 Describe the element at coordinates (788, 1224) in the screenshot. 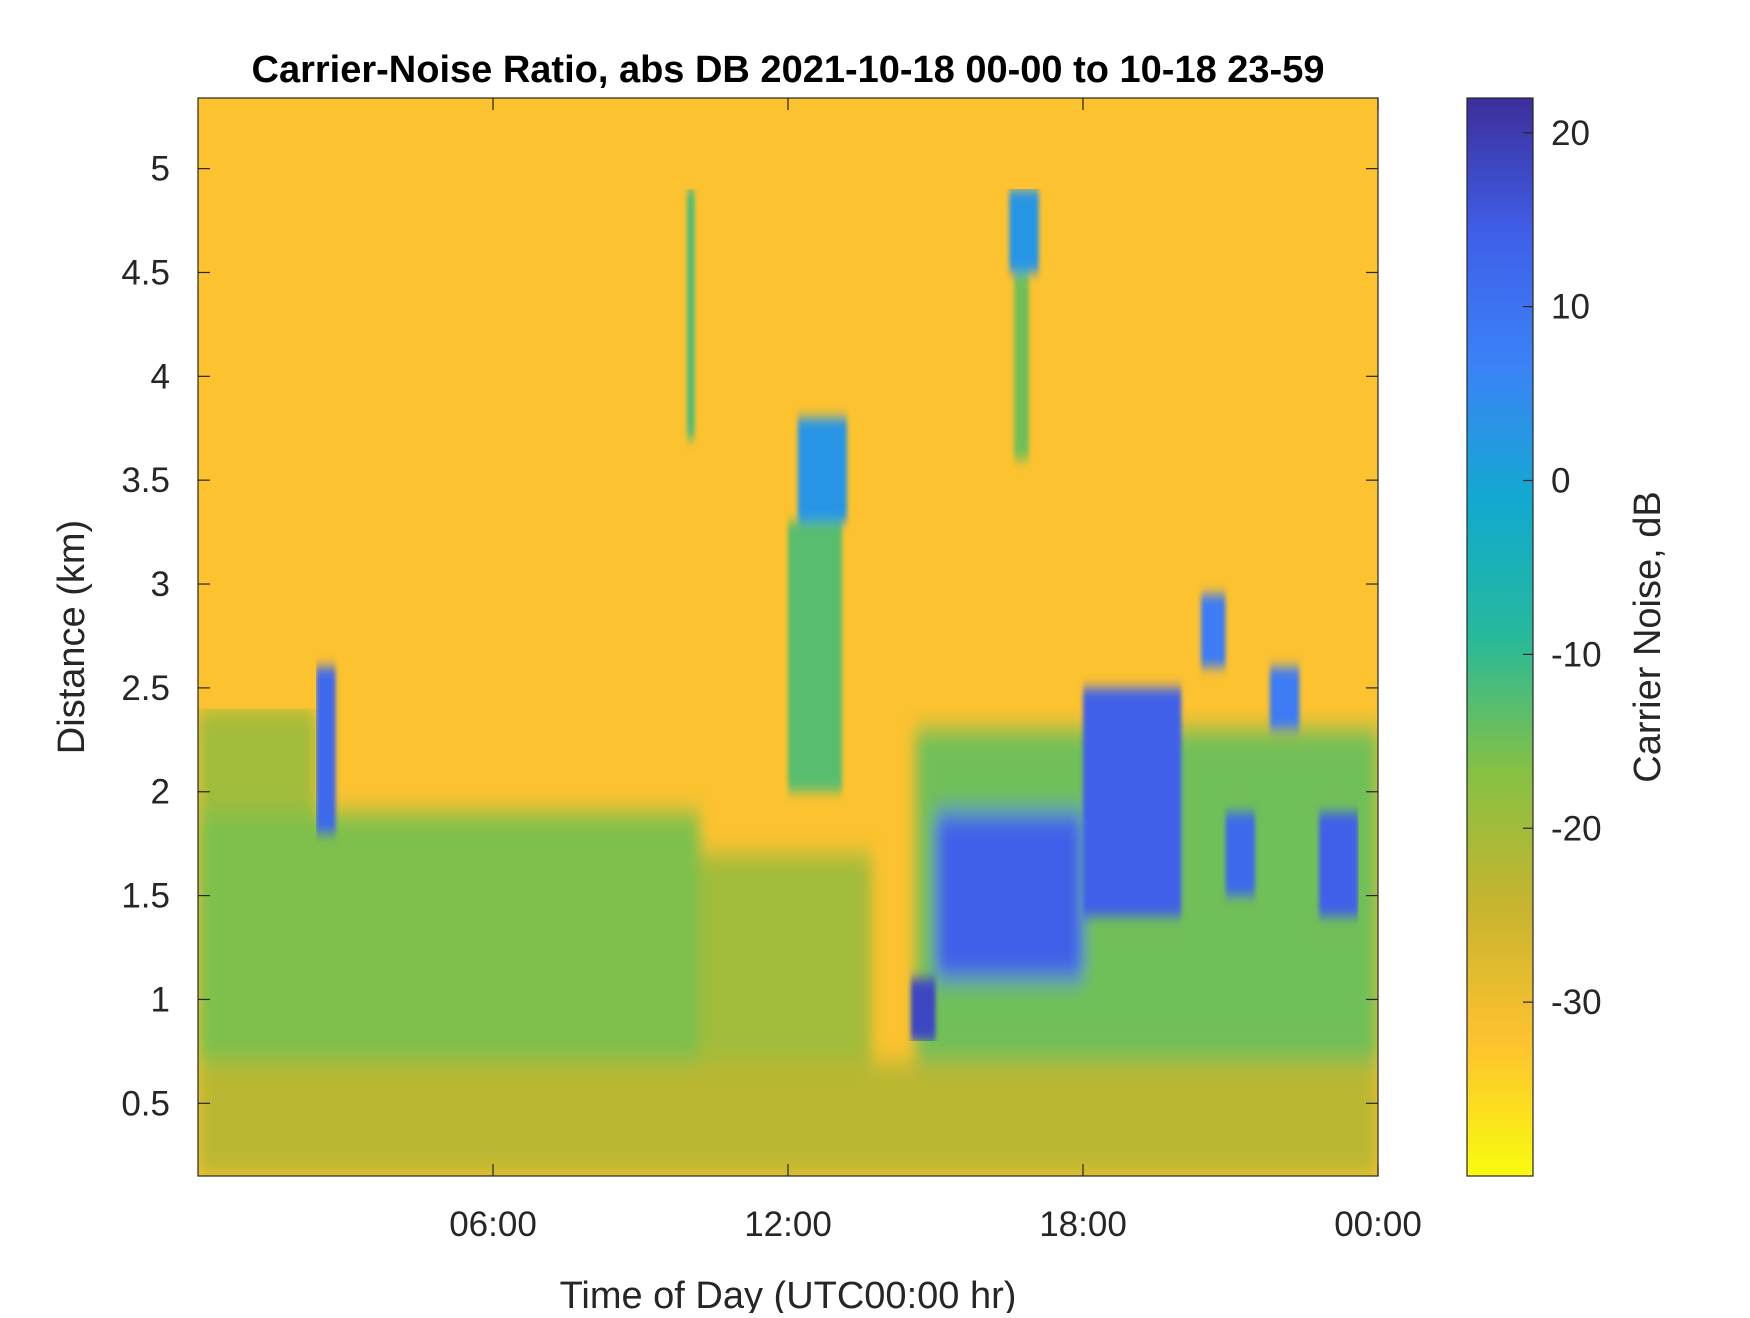

I see `x-tick-label: 12:00` at that location.